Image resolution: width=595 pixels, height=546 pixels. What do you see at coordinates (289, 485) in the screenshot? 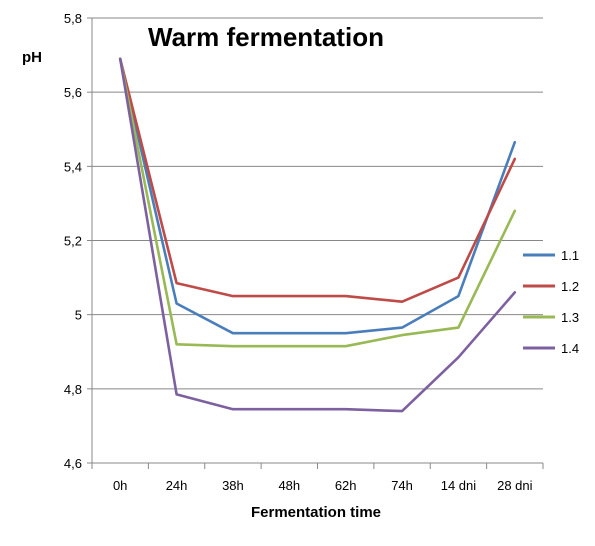
I see `x-tick-label: 48h` at bounding box center [289, 485].